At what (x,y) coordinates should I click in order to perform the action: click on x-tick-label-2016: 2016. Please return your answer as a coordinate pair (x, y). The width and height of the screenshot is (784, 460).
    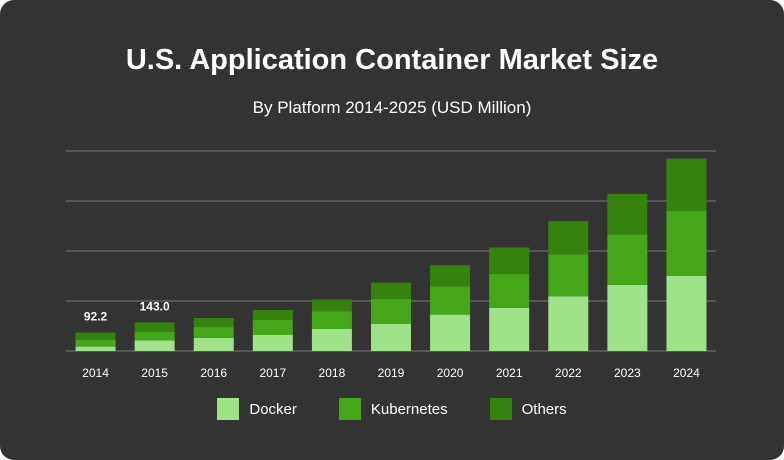
    Looking at the image, I should click on (213, 373).